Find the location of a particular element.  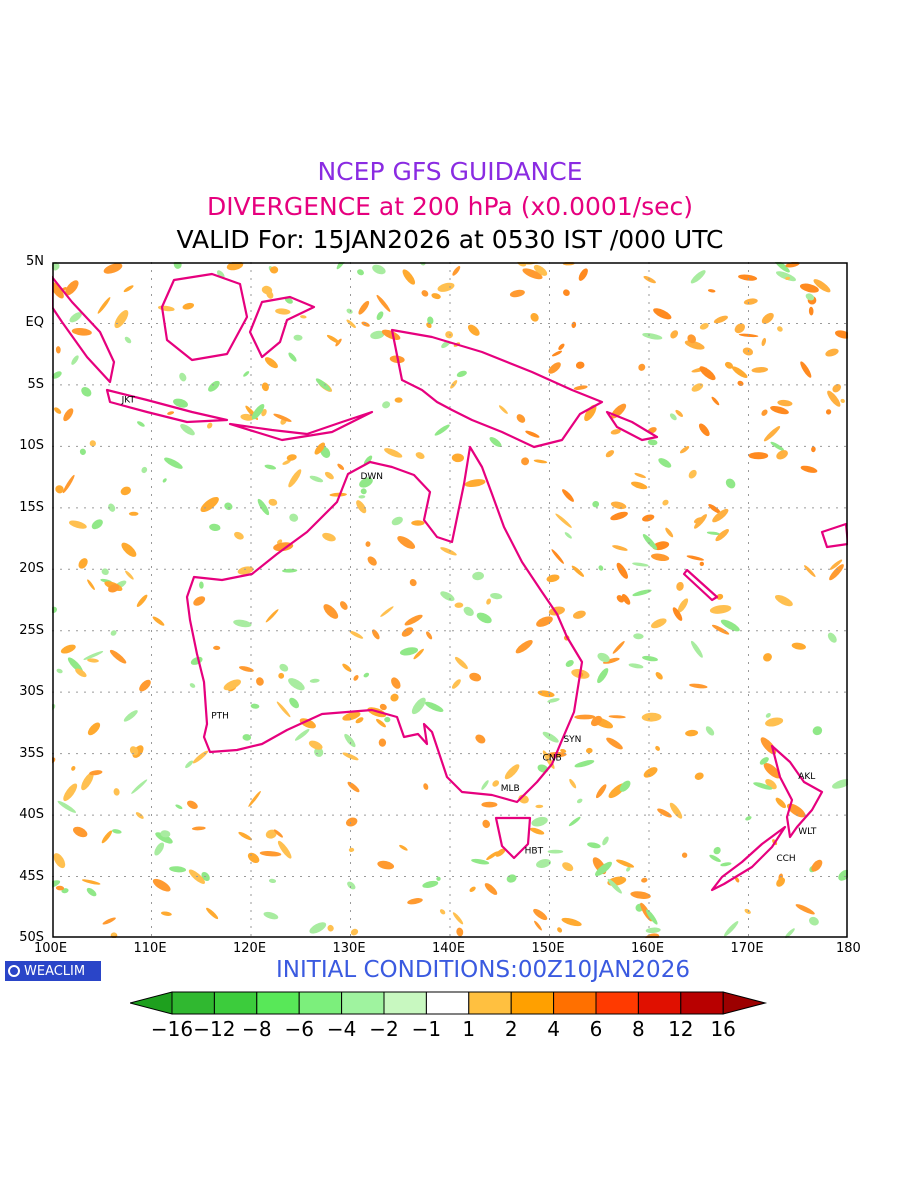

coast-tasmania is located at coordinates (513, 838).